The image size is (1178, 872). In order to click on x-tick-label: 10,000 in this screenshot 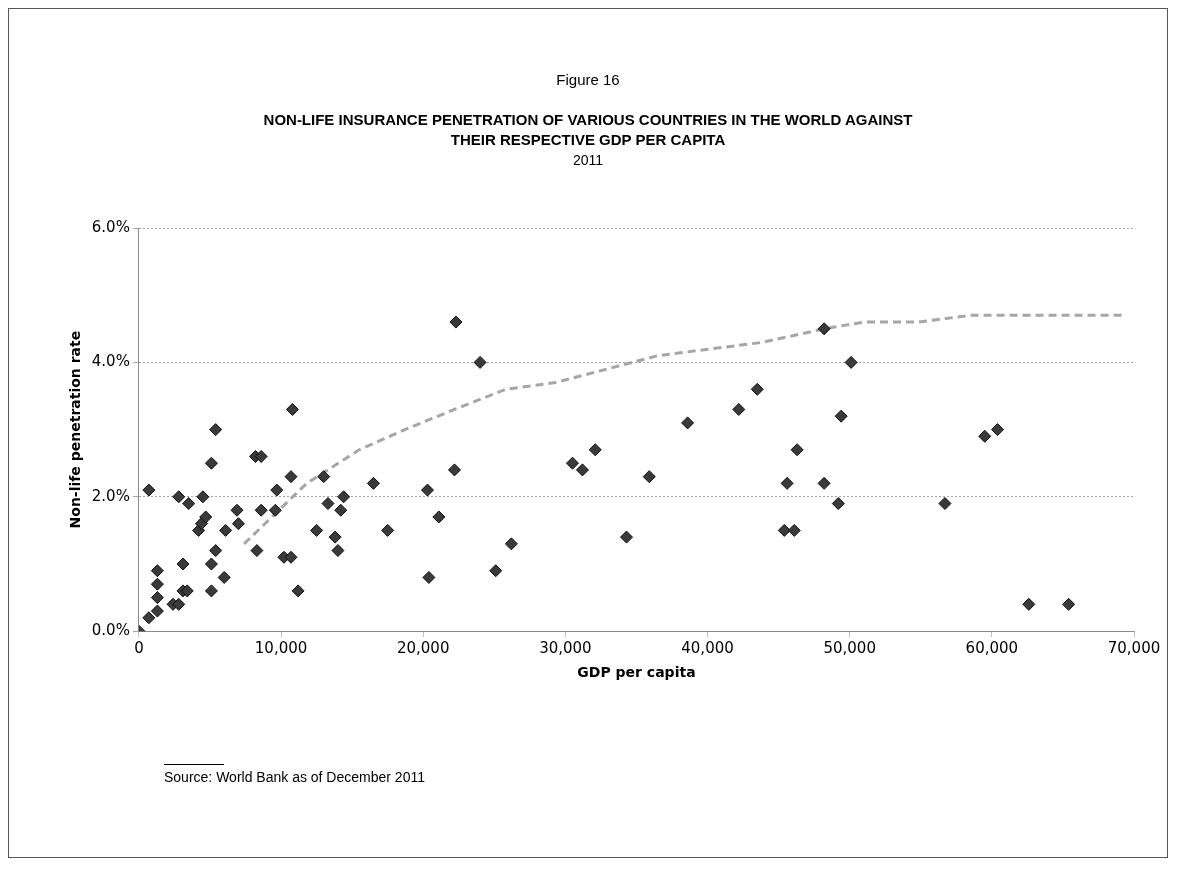, I will do `click(281, 648)`.